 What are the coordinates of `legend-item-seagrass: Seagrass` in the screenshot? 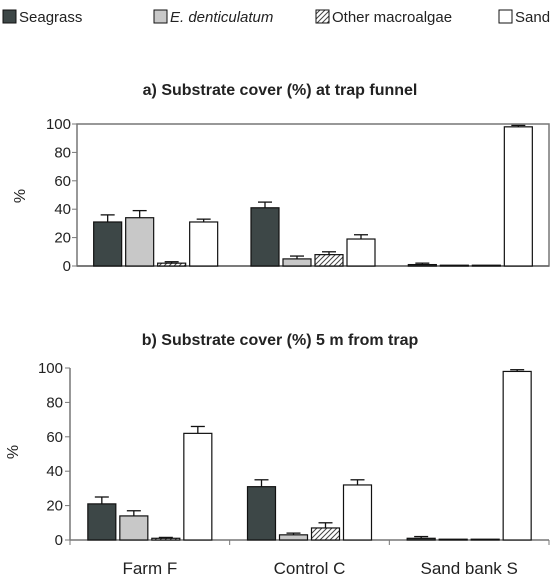 It's located at (42, 17).